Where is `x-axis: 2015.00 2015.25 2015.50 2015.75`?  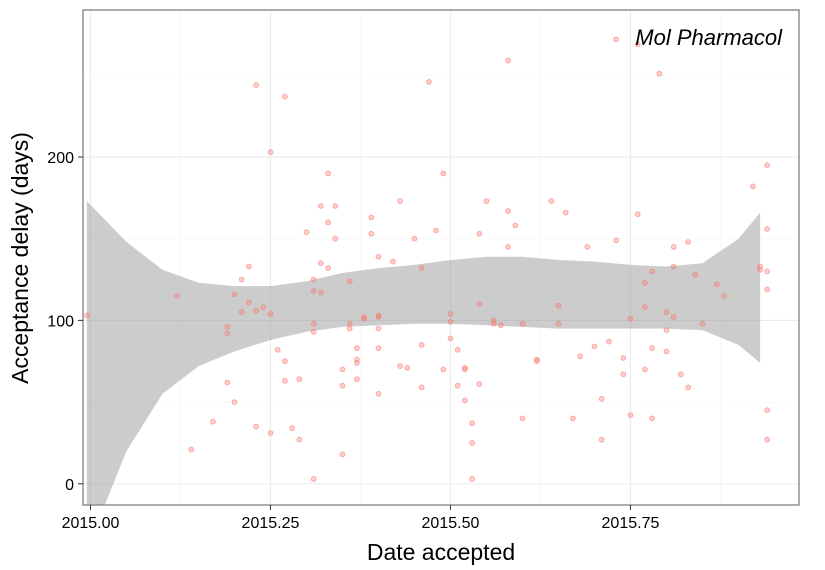 x-axis: 2015.00 2015.25 2015.50 2015.75 is located at coordinates (361, 518).